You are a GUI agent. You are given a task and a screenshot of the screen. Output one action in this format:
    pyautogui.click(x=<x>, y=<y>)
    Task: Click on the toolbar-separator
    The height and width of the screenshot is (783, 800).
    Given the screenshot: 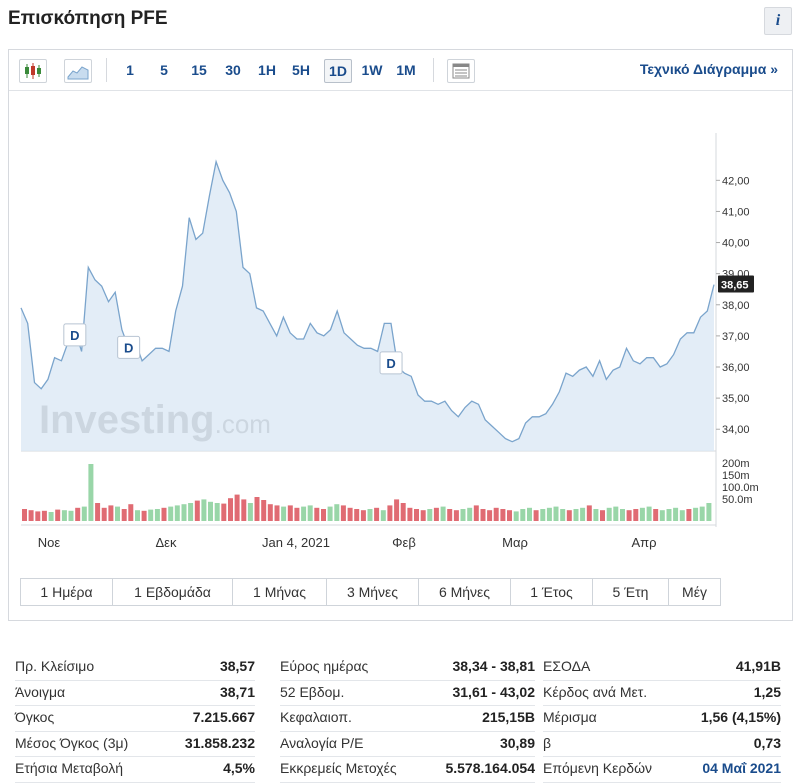 What is the action you would take?
    pyautogui.click(x=106, y=70)
    